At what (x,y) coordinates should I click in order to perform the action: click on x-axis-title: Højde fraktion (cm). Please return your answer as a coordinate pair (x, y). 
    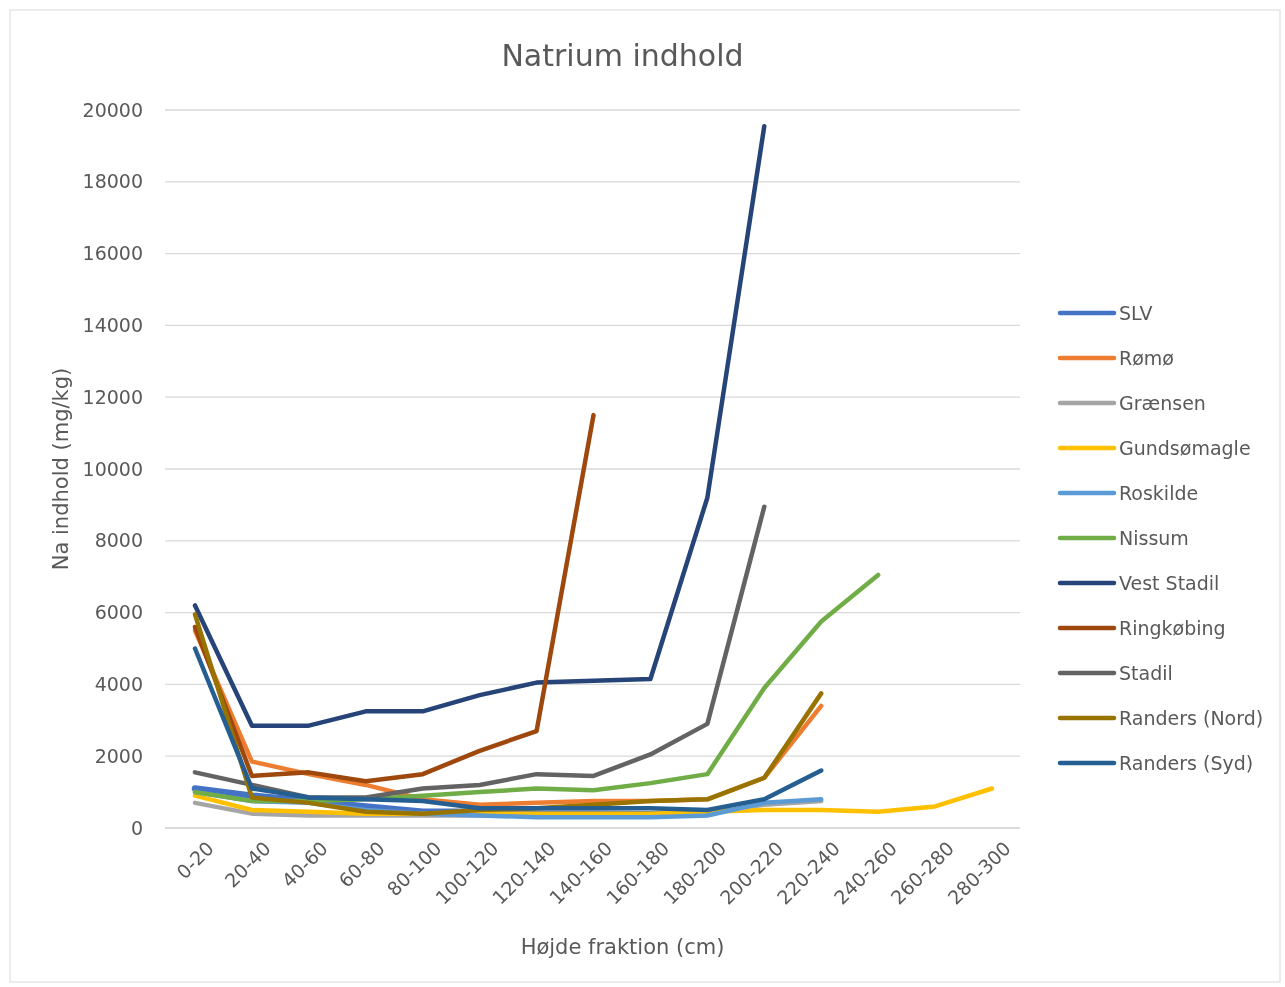
    Looking at the image, I should click on (622, 947).